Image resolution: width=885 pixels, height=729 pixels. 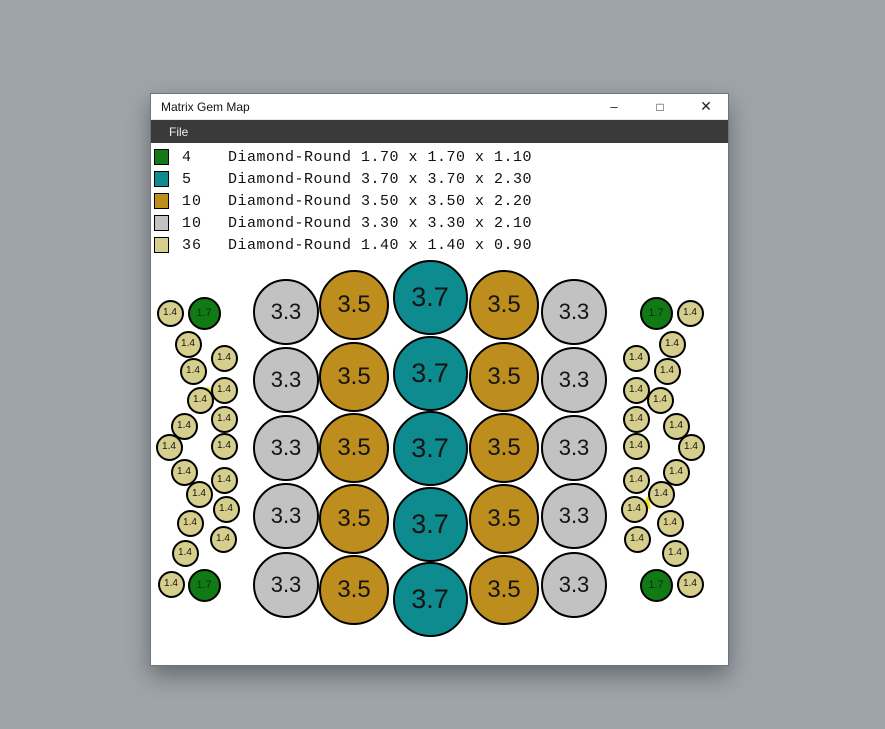 What do you see at coordinates (439, 131) in the screenshot?
I see `menu-bar: File` at bounding box center [439, 131].